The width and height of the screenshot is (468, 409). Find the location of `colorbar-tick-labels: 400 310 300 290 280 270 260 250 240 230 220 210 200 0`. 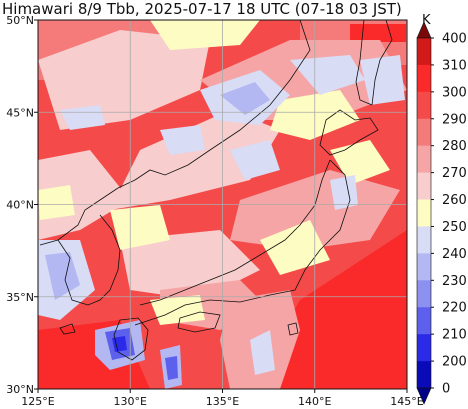

colorbar-tick-labels: 400 310 300 290 280 270 260 250 240 230 220 210 200 0 is located at coordinates (449, 214).